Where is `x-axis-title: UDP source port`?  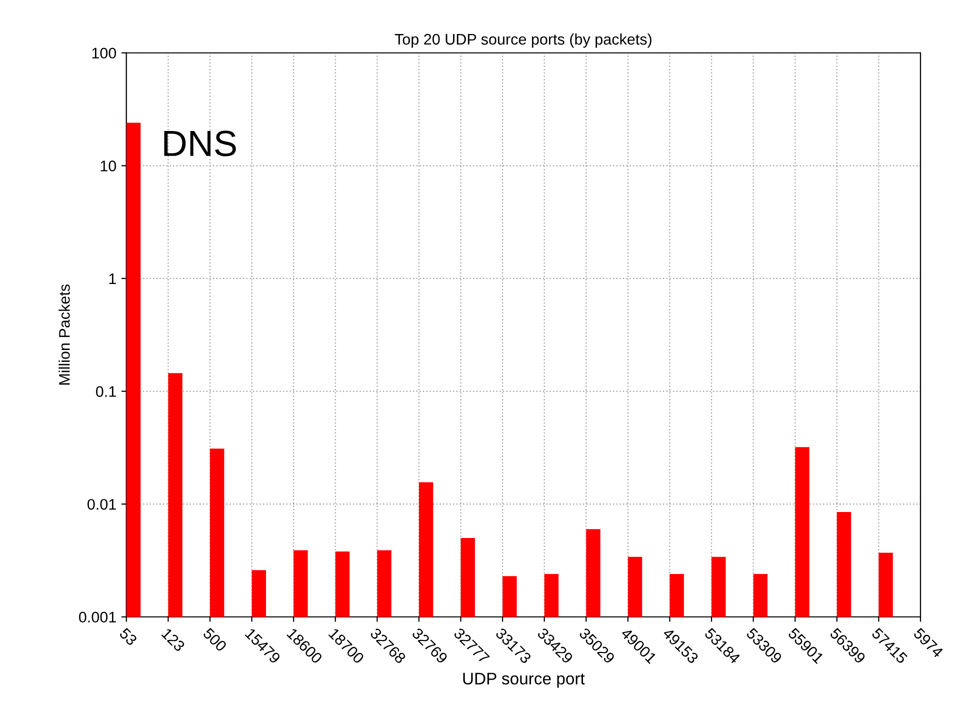 x-axis-title: UDP source port is located at coordinates (524, 680).